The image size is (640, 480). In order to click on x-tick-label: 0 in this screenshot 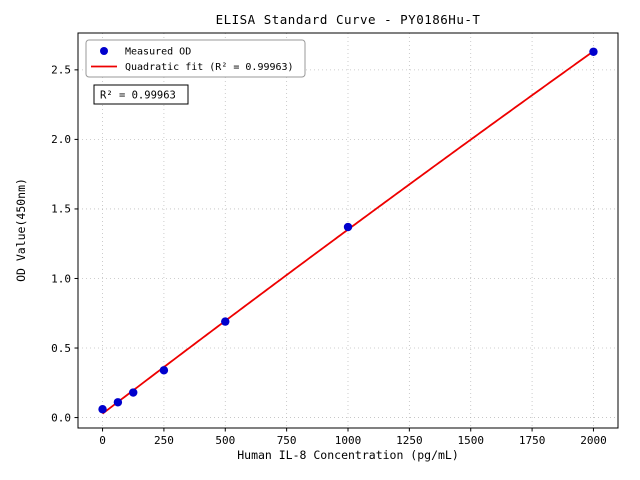, I will do `click(102, 440)`.